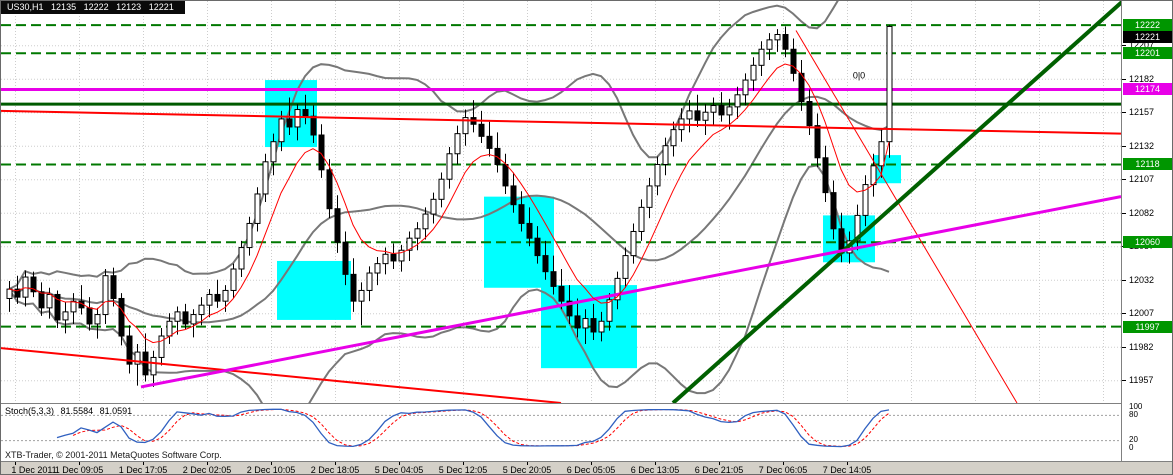 The image size is (1173, 475). What do you see at coordinates (281, 375) in the screenshot?
I see `trendline-support-red` at bounding box center [281, 375].